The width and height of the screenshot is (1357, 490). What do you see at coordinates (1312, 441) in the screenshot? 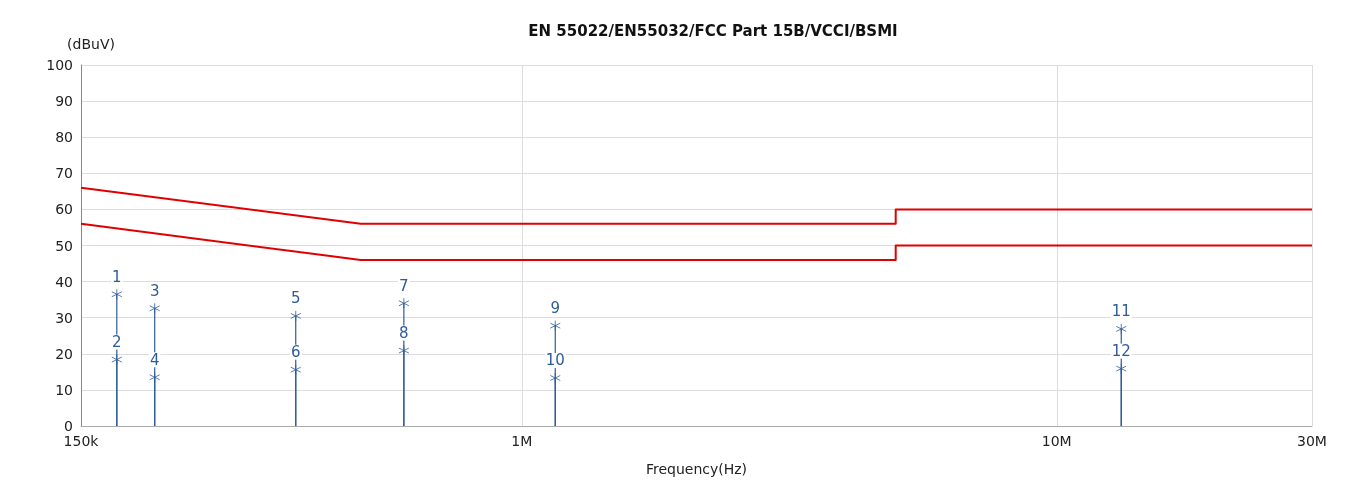
I see `x-tick-label: 30M` at bounding box center [1312, 441].